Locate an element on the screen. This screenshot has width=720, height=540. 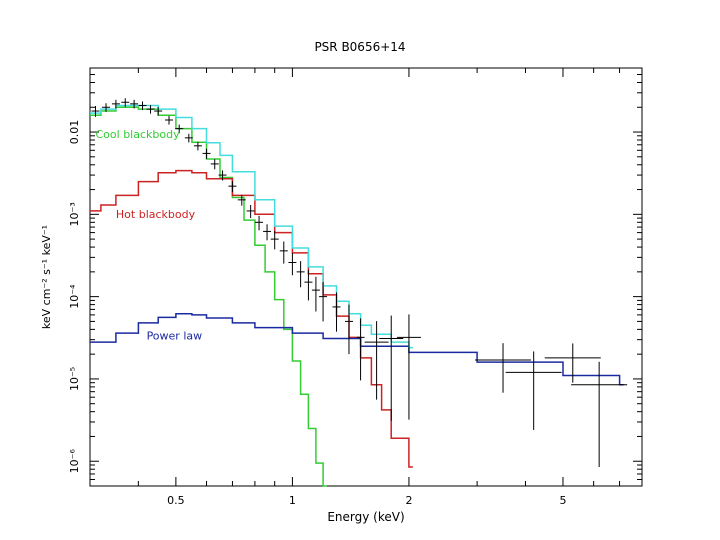
annotation-power-law: Power law is located at coordinates (175, 336).